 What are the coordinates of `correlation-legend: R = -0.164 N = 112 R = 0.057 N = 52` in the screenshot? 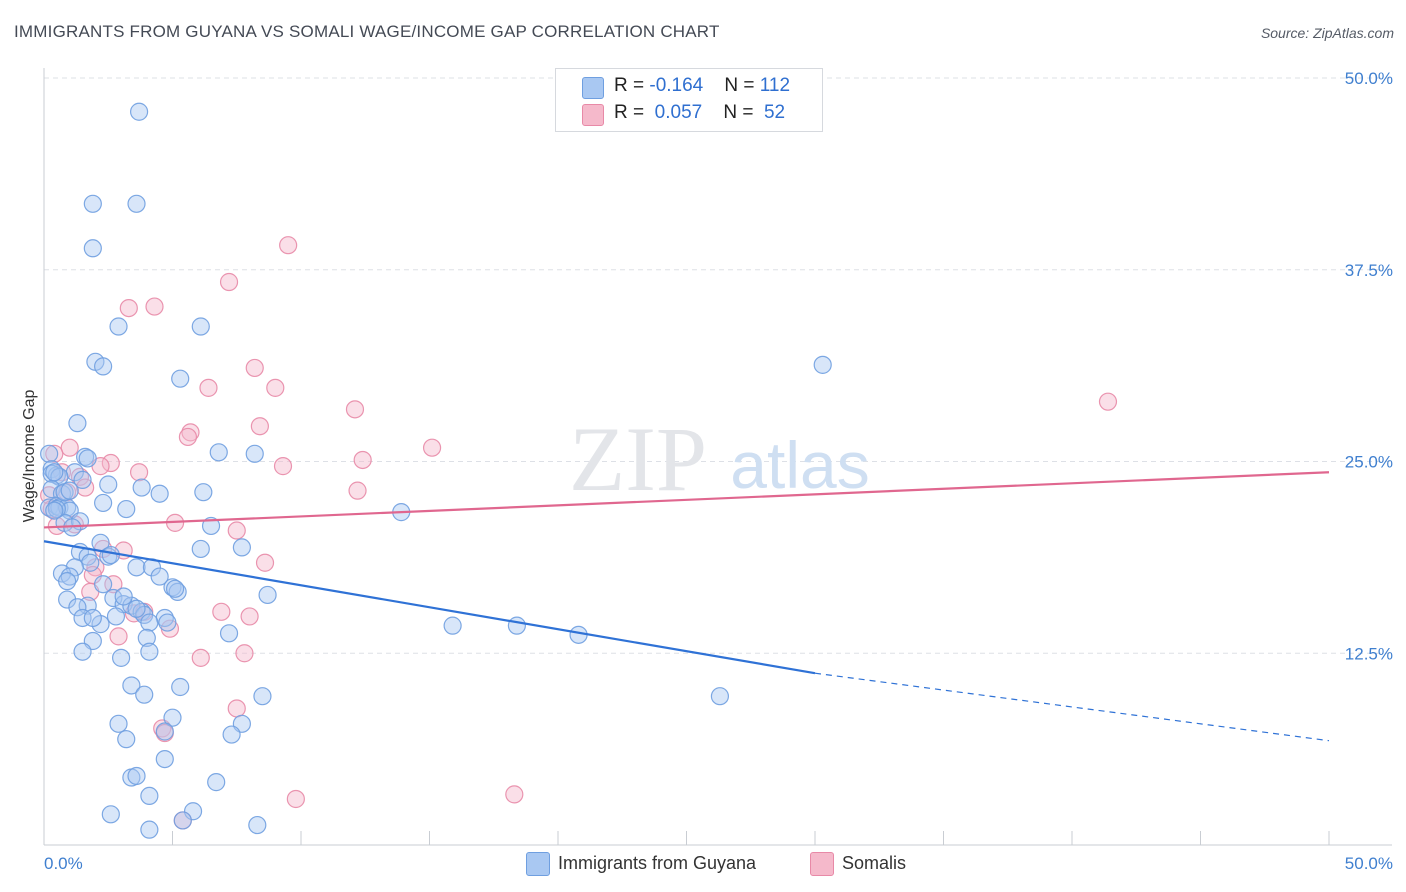 It's located at (689, 100).